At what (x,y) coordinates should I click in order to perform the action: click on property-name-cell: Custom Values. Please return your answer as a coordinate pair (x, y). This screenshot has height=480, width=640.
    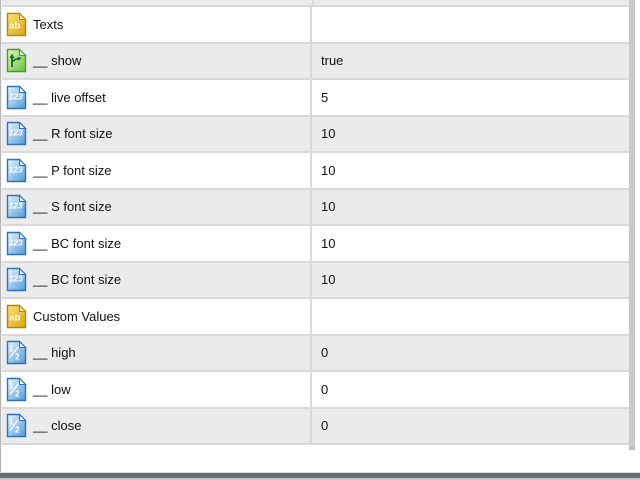
    Looking at the image, I should click on (157, 316).